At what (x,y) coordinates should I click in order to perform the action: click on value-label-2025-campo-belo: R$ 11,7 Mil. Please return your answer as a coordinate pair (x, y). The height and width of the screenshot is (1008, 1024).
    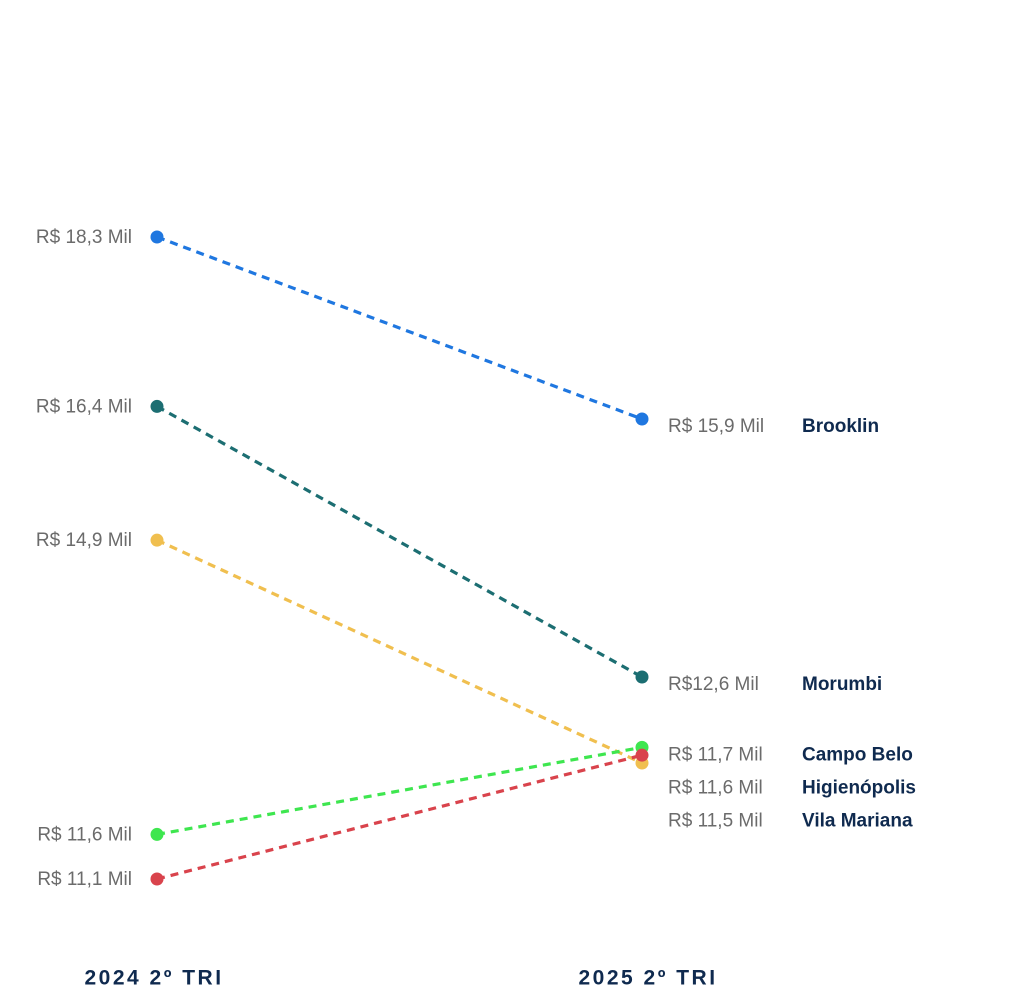
    Looking at the image, I should click on (715, 754).